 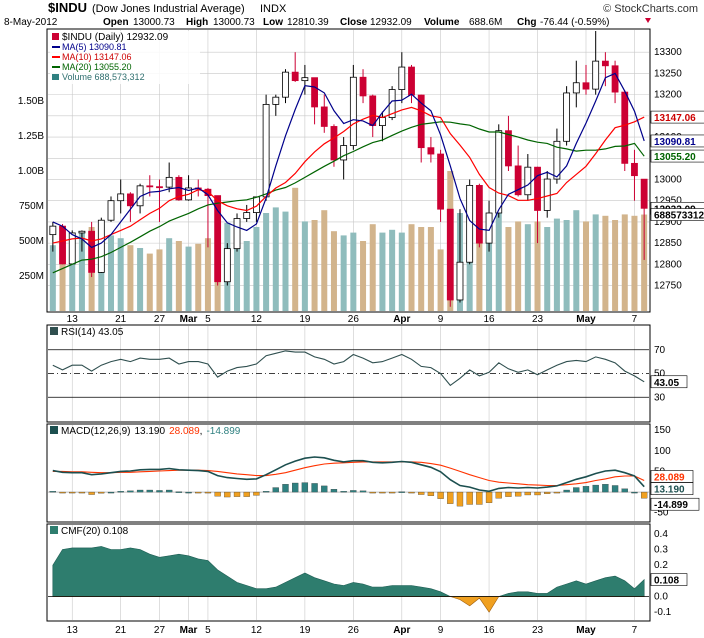 I want to click on macd-label-prefix: MACD(12,26,9), so click(x=95, y=431).